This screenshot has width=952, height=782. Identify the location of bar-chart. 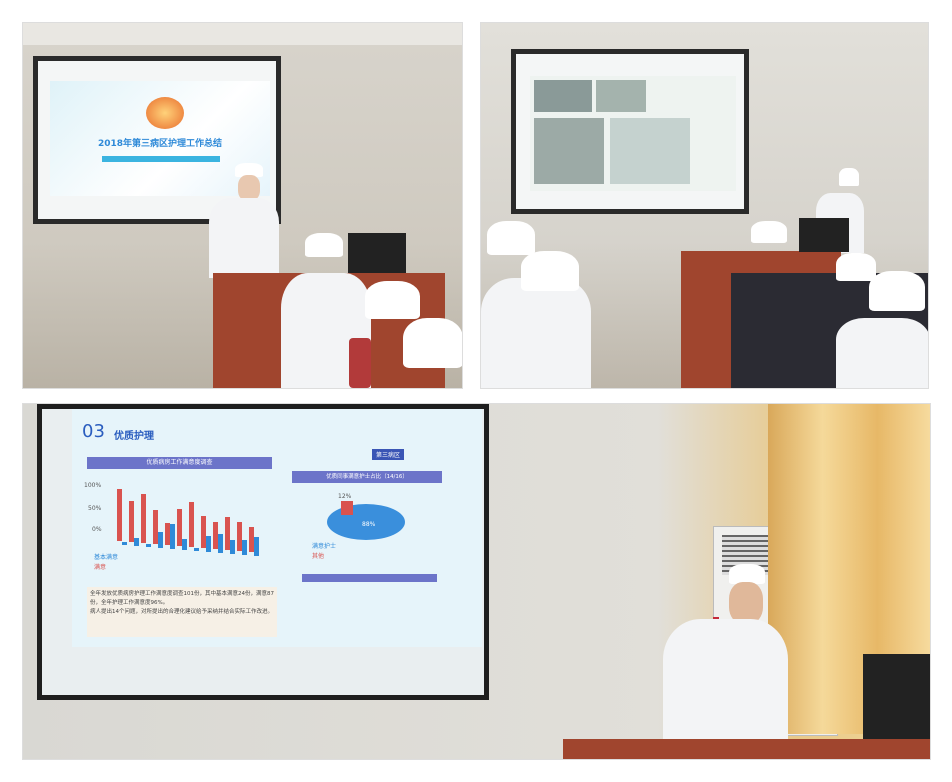
(192, 517).